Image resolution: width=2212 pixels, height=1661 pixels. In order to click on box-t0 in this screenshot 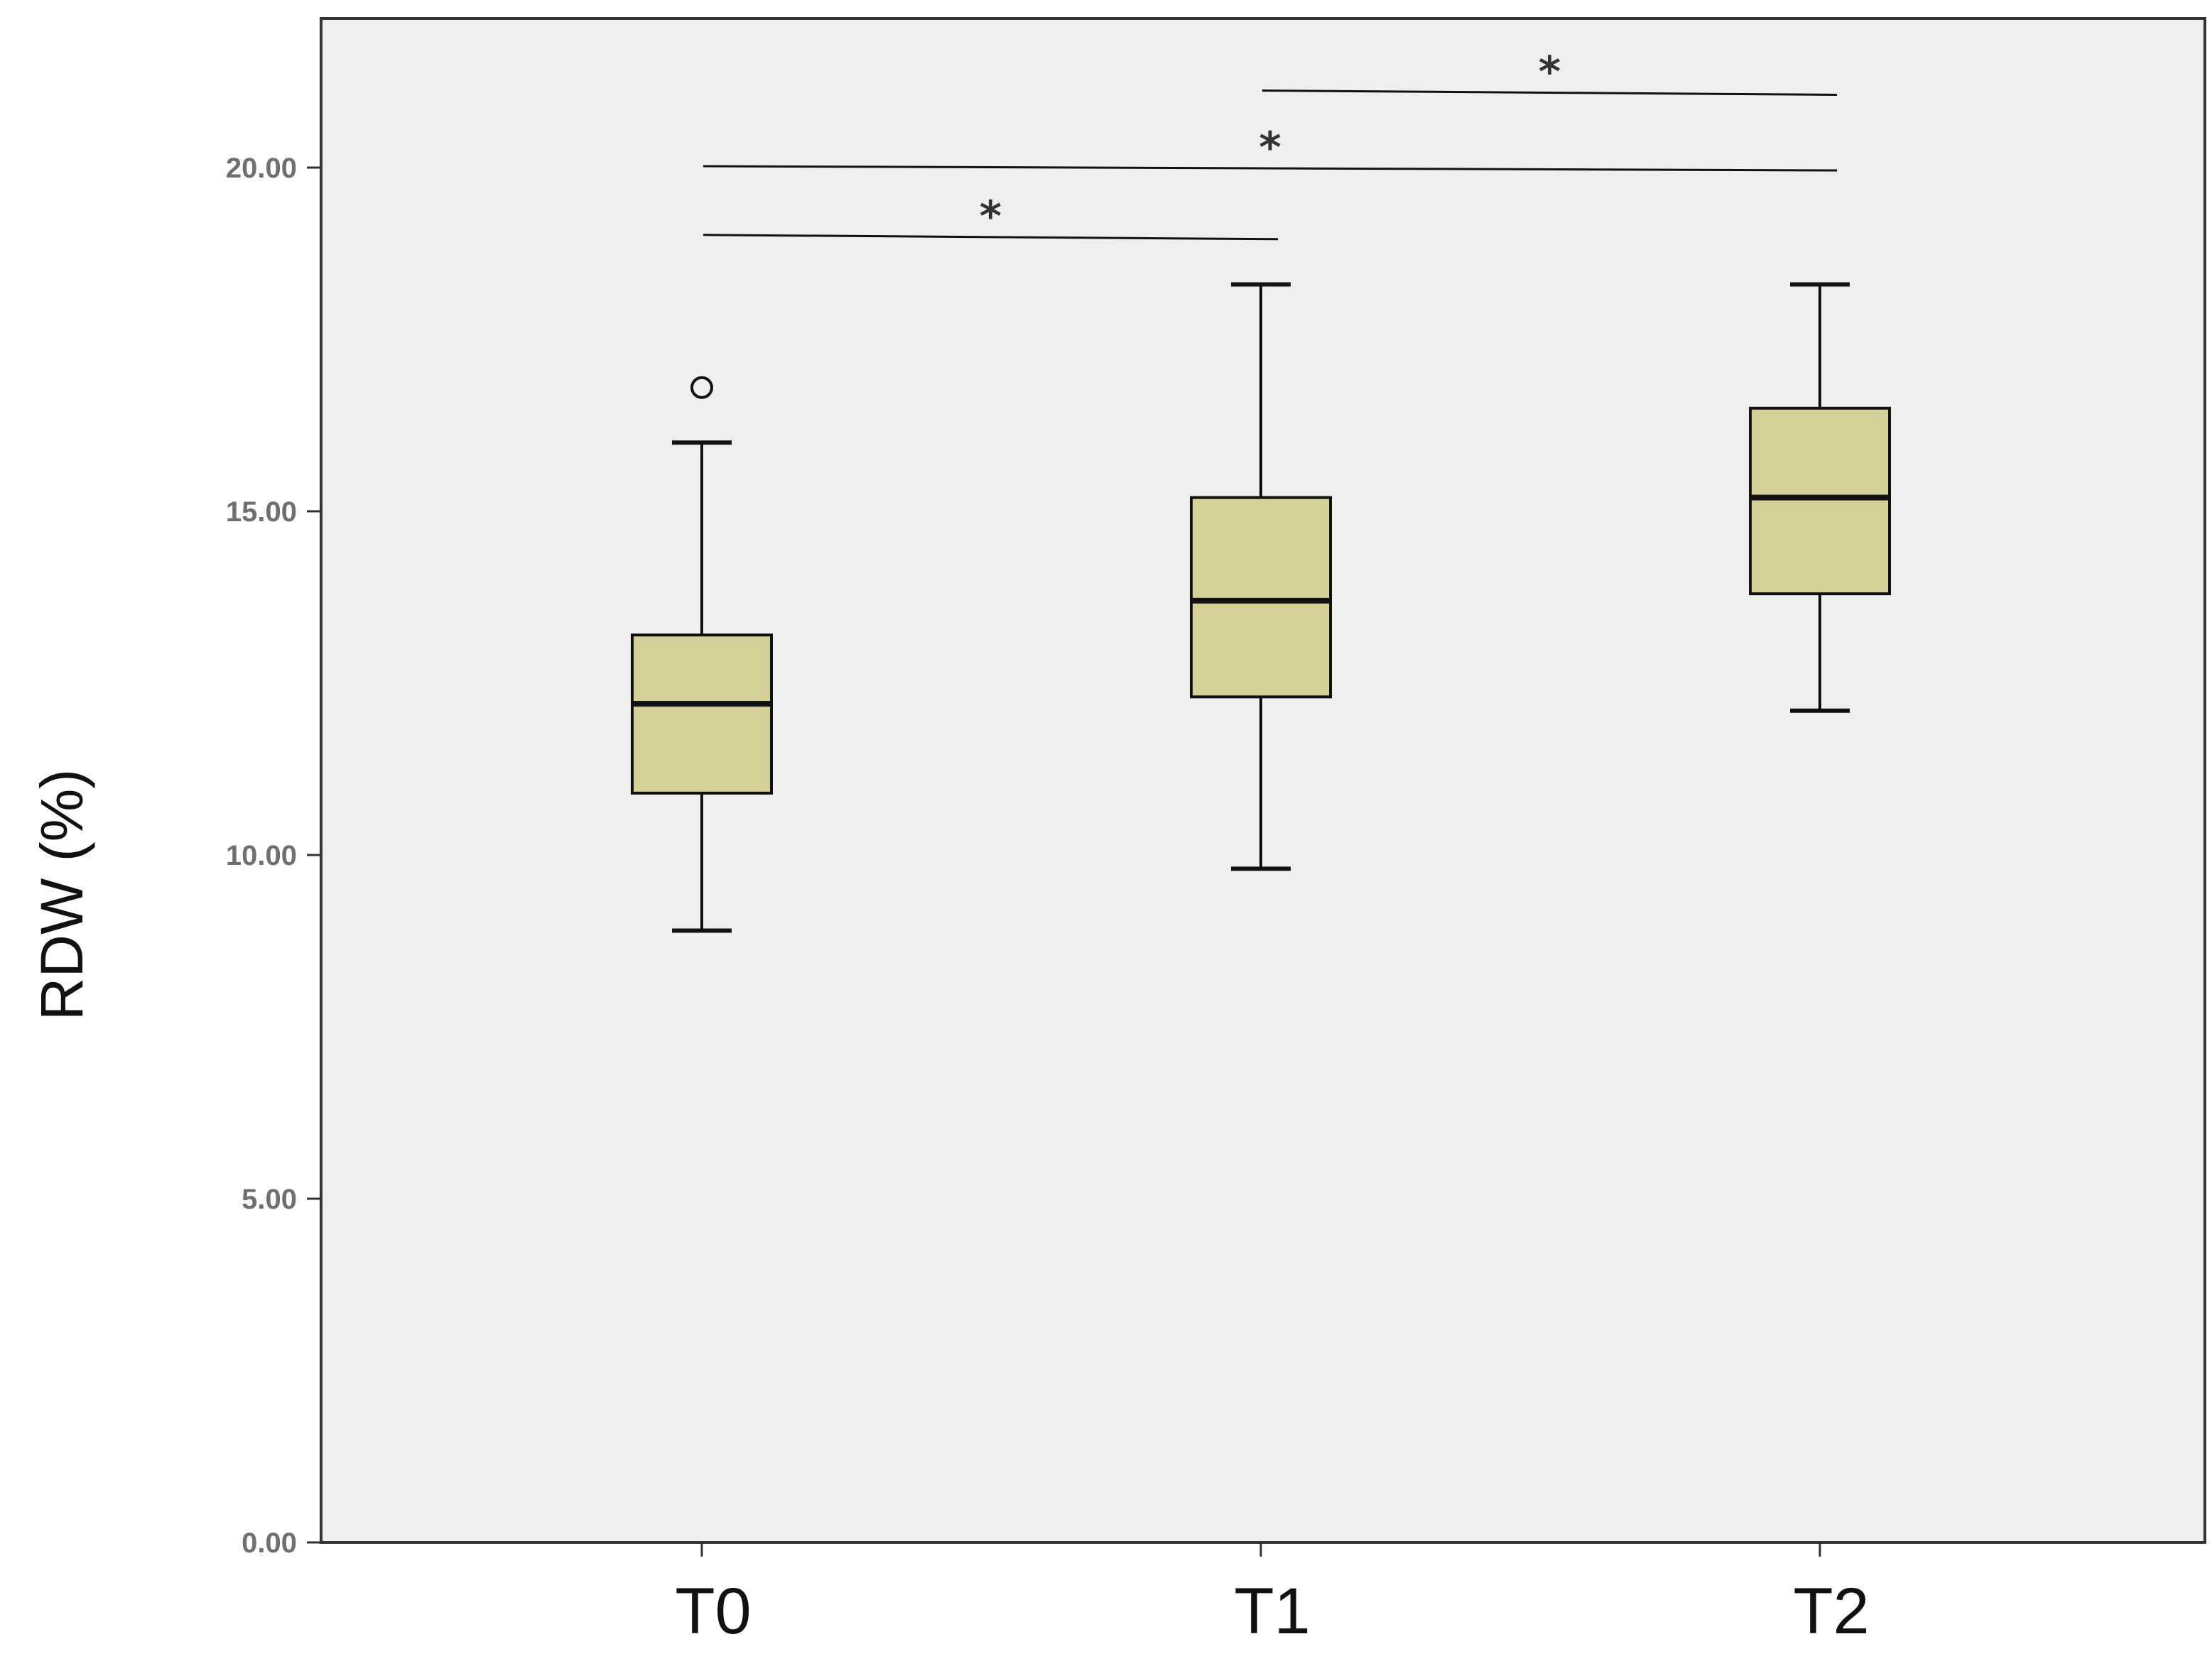, I will do `click(702, 654)`.